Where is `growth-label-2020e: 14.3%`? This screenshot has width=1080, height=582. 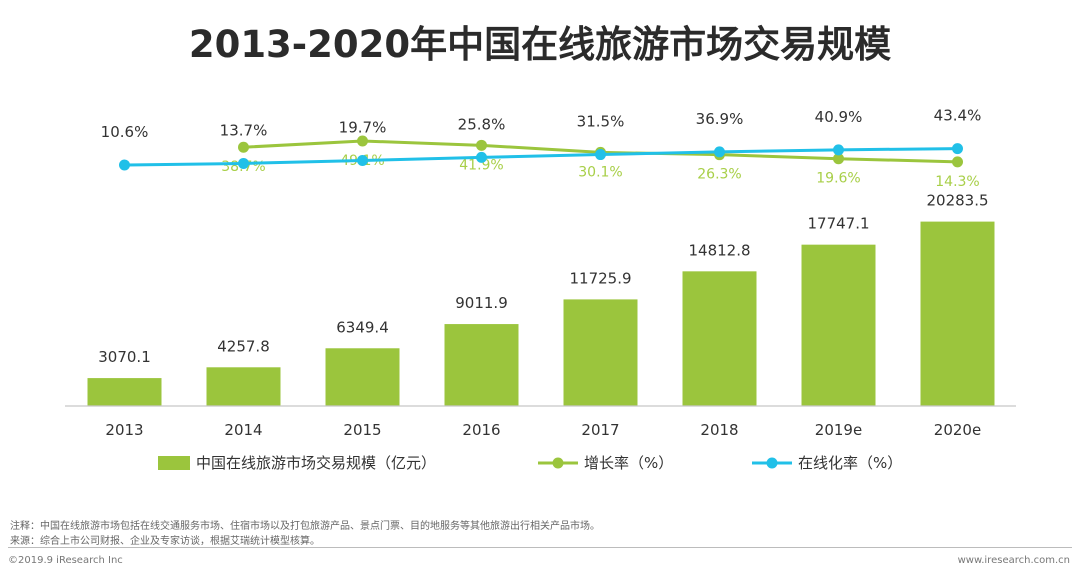 growth-label-2020e: 14.3% is located at coordinates (957, 182).